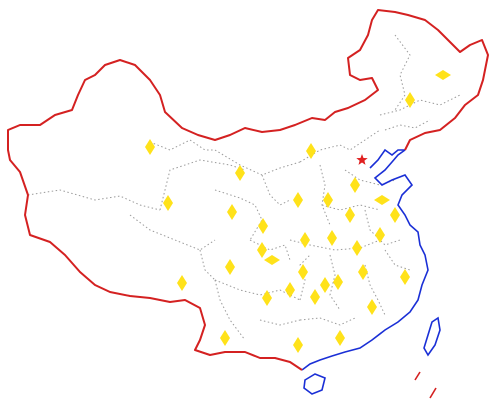 The height and width of the screenshot is (411, 494). Describe the element at coordinates (425, 385) in the screenshot. I see `southern-islands` at that location.